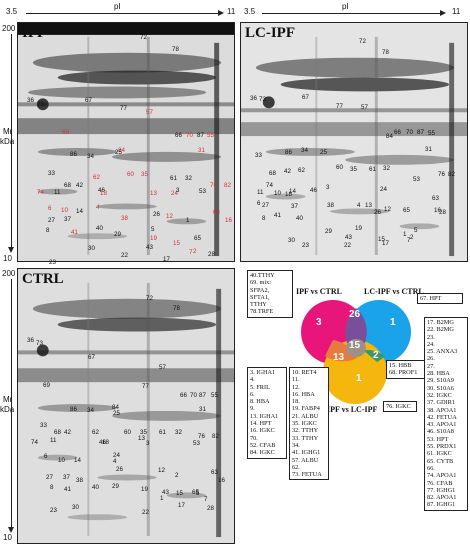 Image resolution: width=470 pixels, height=550 pixels. Describe the element at coordinates (65, 132) in the screenshot. I see `ipf-spot-label: 69` at that location.